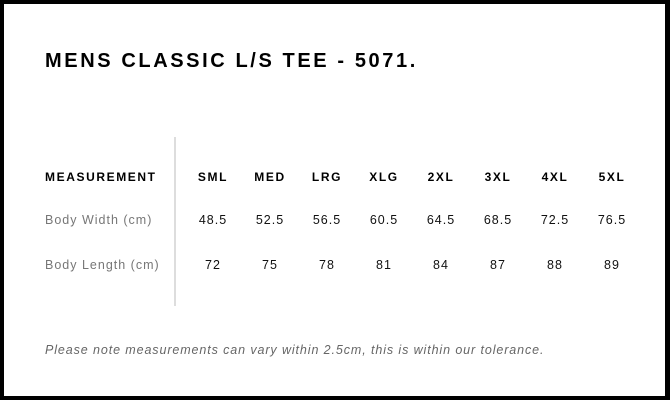 This screenshot has height=400, width=670. What do you see at coordinates (213, 177) in the screenshot?
I see `header-size: SML` at bounding box center [213, 177].